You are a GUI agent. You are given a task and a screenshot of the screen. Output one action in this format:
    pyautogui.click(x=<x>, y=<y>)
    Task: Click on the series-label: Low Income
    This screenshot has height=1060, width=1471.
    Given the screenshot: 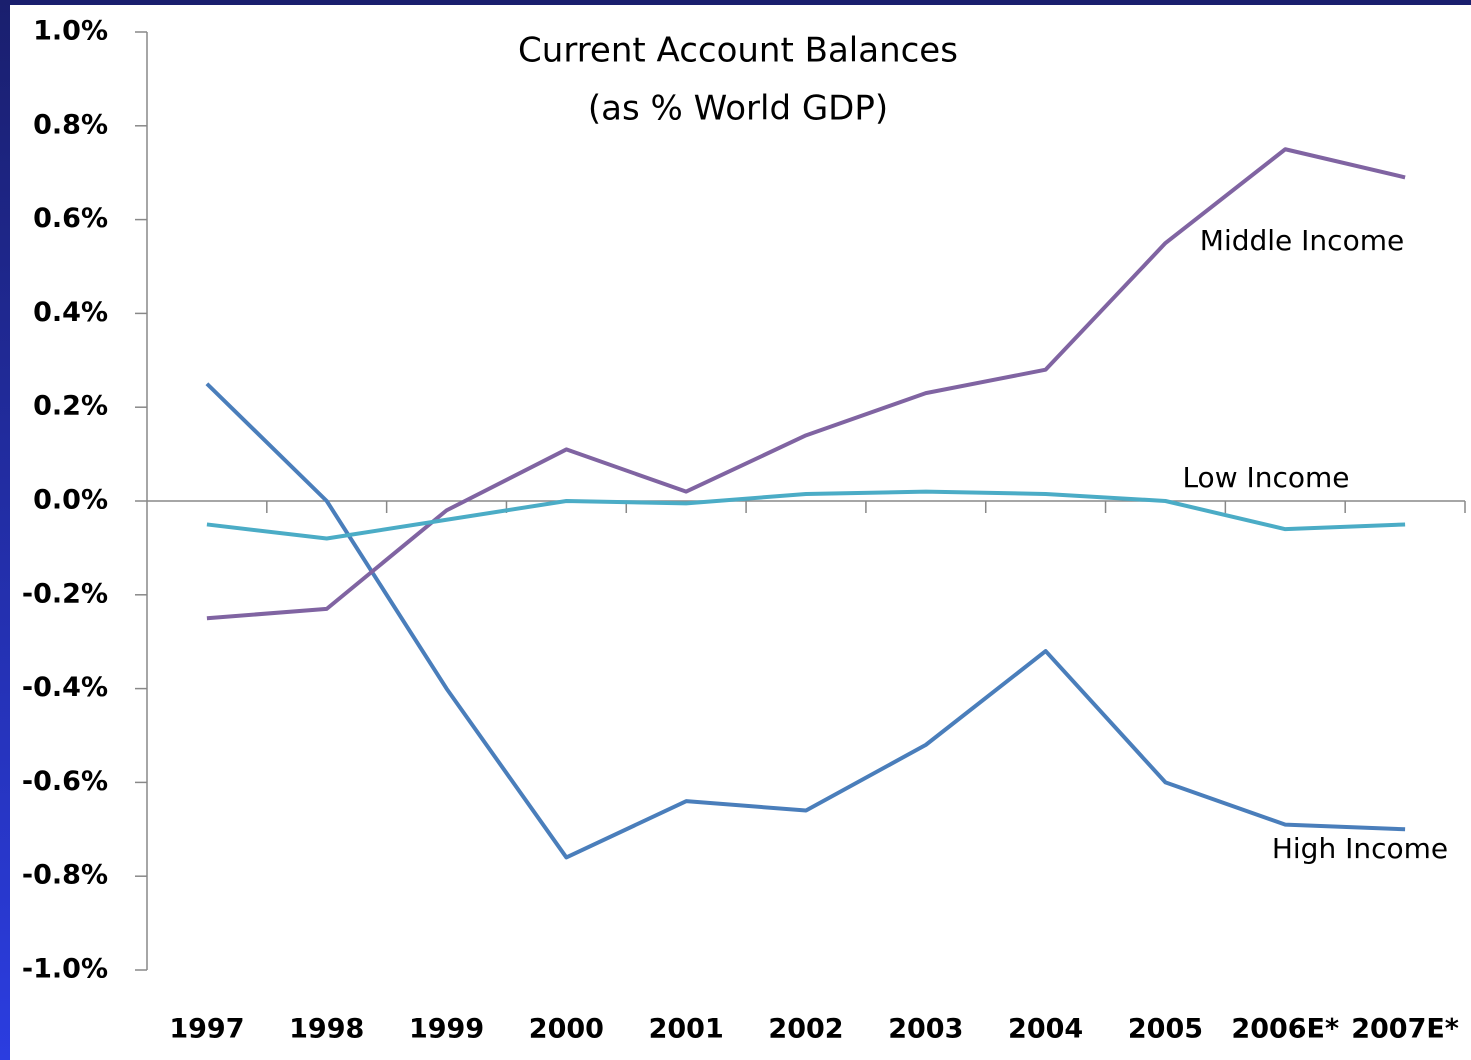 What is the action you would take?
    pyautogui.click(x=1265, y=477)
    